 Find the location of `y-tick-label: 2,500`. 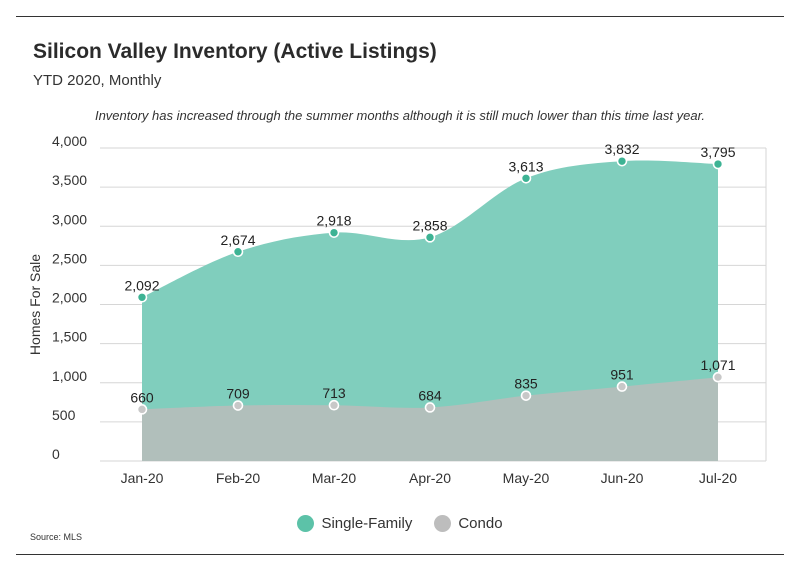

y-tick-label: 2,500 is located at coordinates (69, 258).